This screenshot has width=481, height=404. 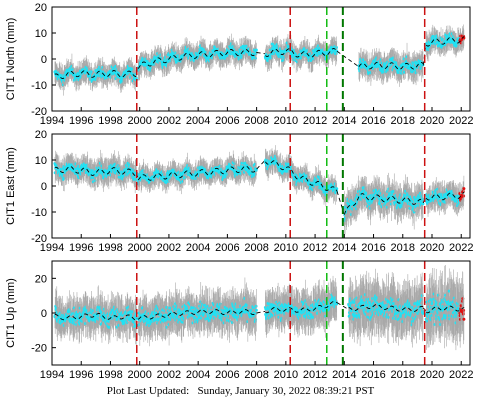 What do you see at coordinates (286, 121) in the screenshot?
I see `x-tick-label: 2010` at bounding box center [286, 121].